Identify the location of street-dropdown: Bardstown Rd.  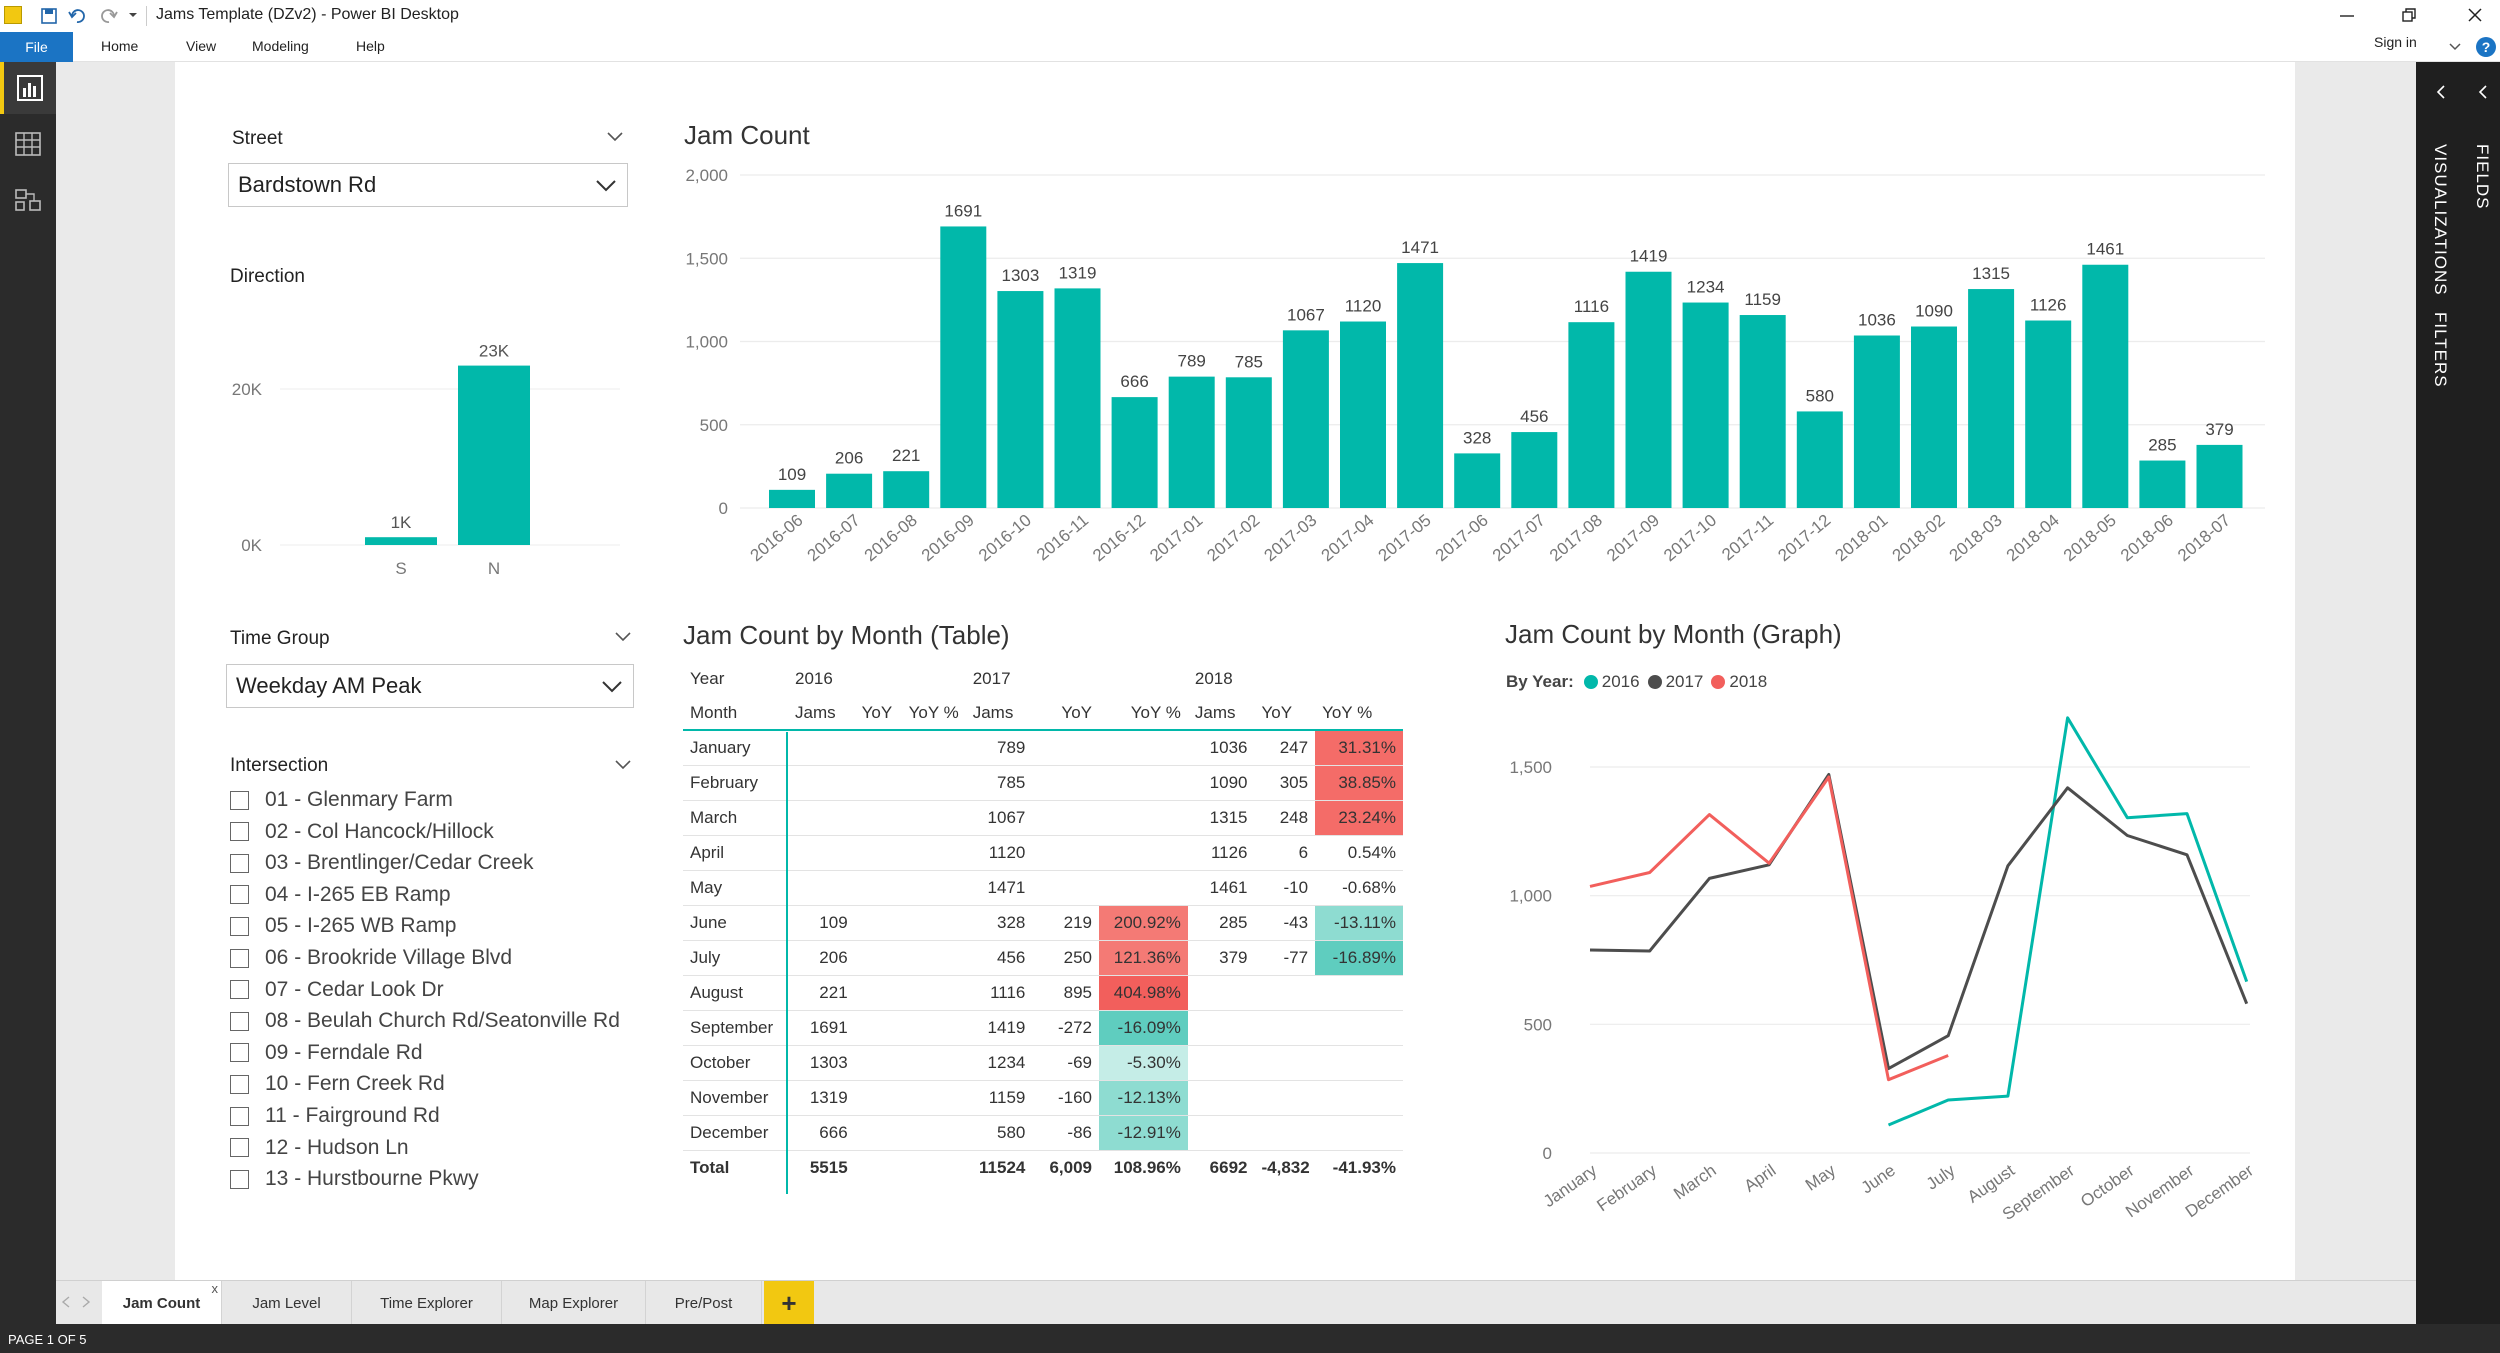
(428, 185).